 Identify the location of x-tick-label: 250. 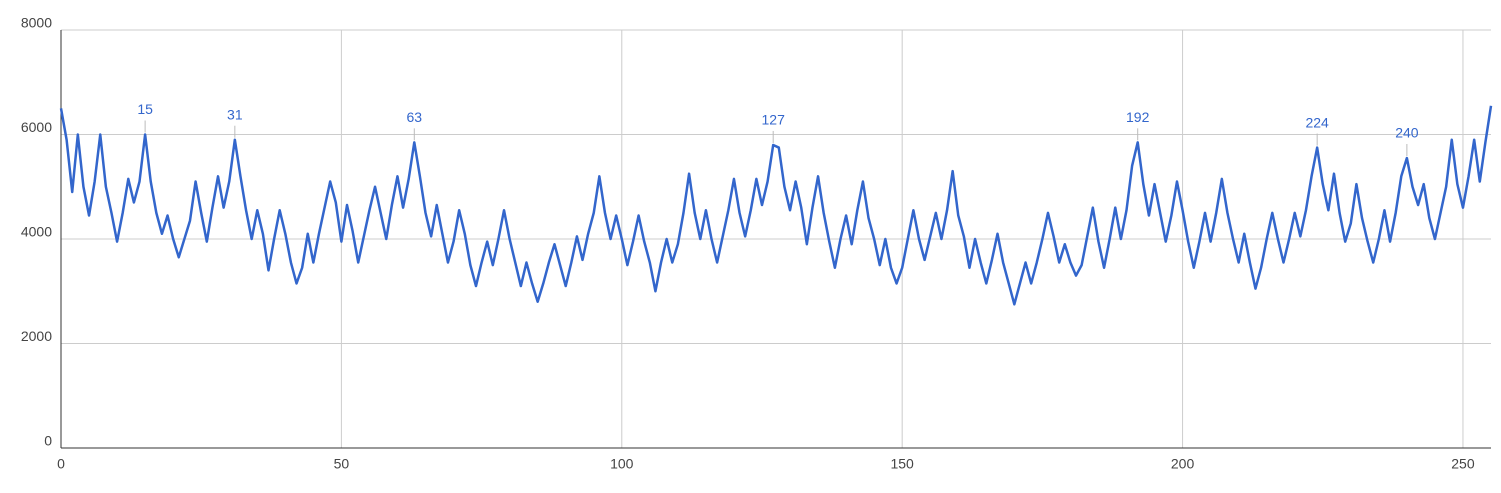
(1463, 464).